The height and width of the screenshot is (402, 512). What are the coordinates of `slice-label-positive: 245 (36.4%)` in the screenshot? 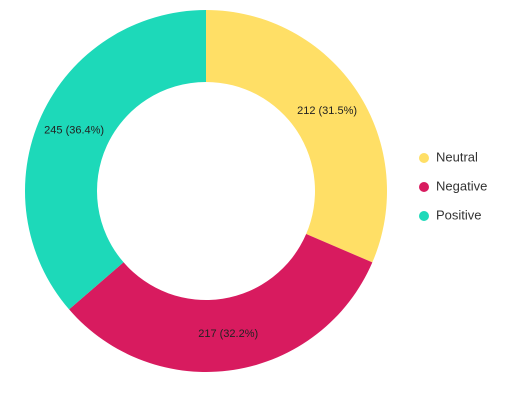 It's located at (74, 131).